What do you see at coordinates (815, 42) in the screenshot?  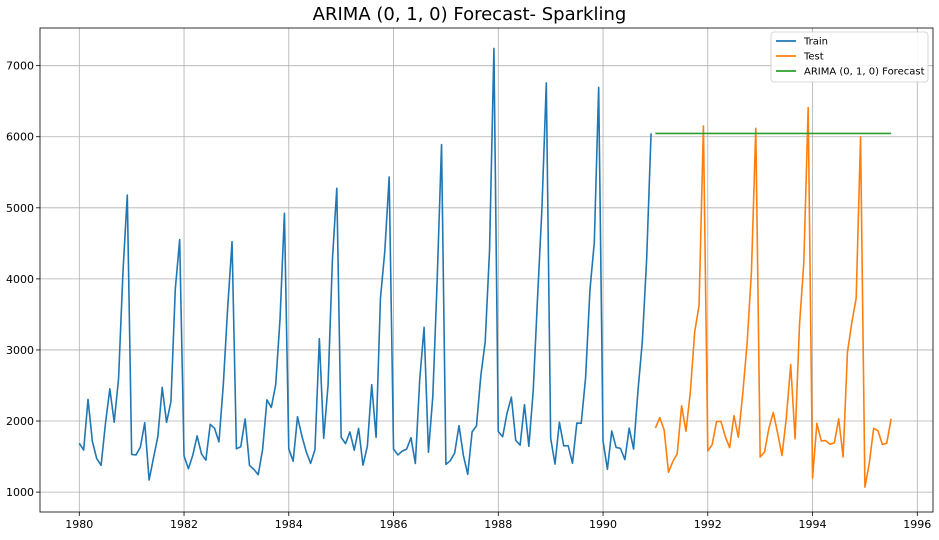 I see `legend-label: Train` at bounding box center [815, 42].